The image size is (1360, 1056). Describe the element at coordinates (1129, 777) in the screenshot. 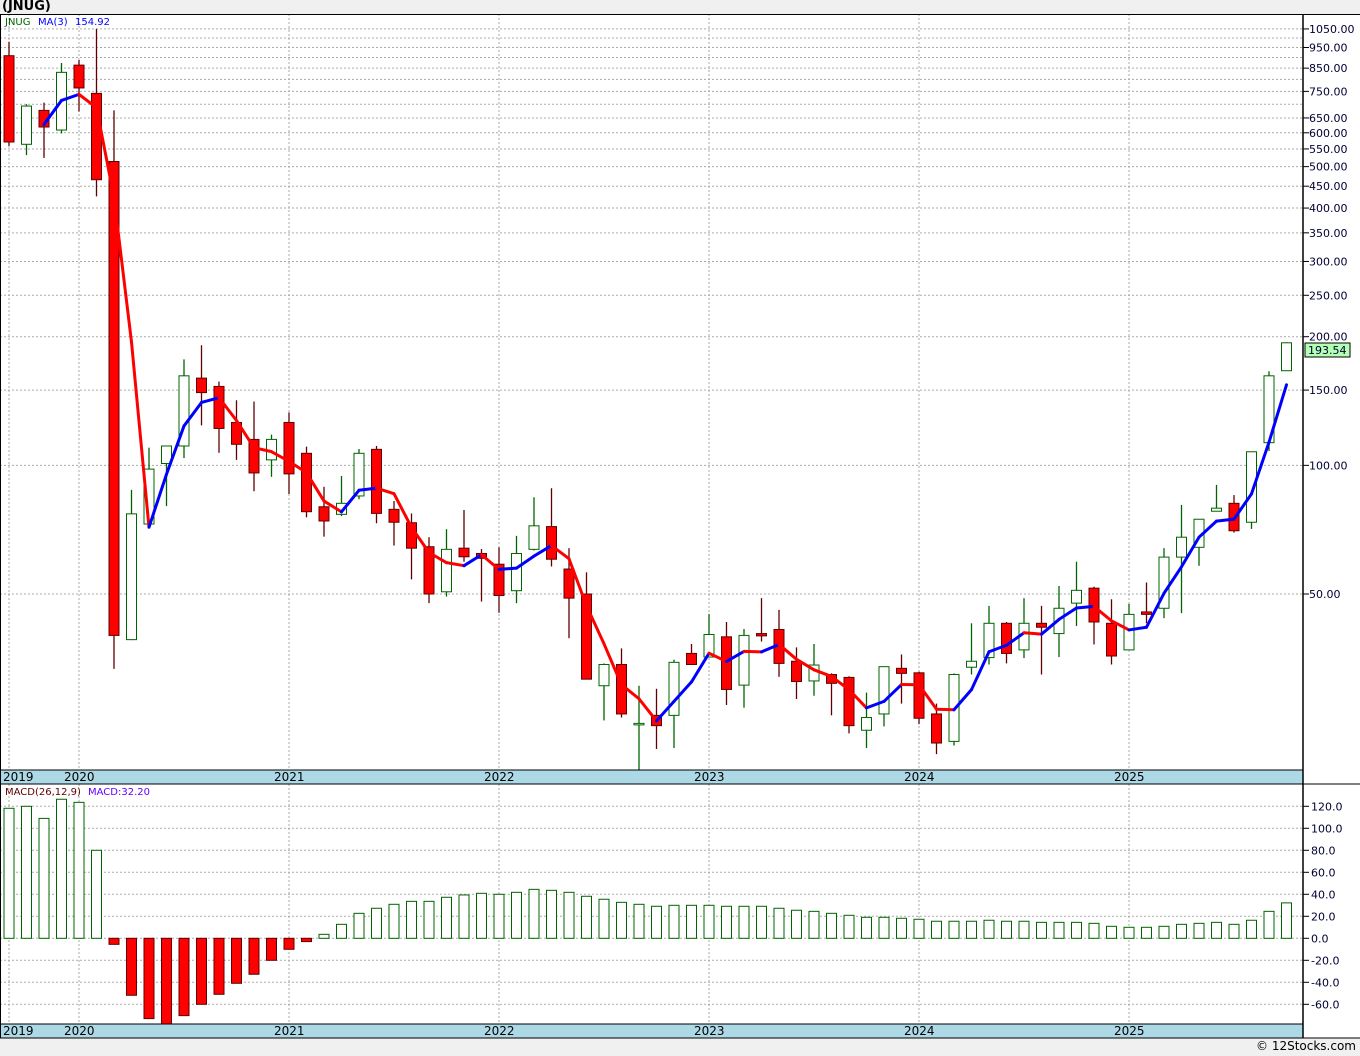

I see `year-label: 2025` at that location.